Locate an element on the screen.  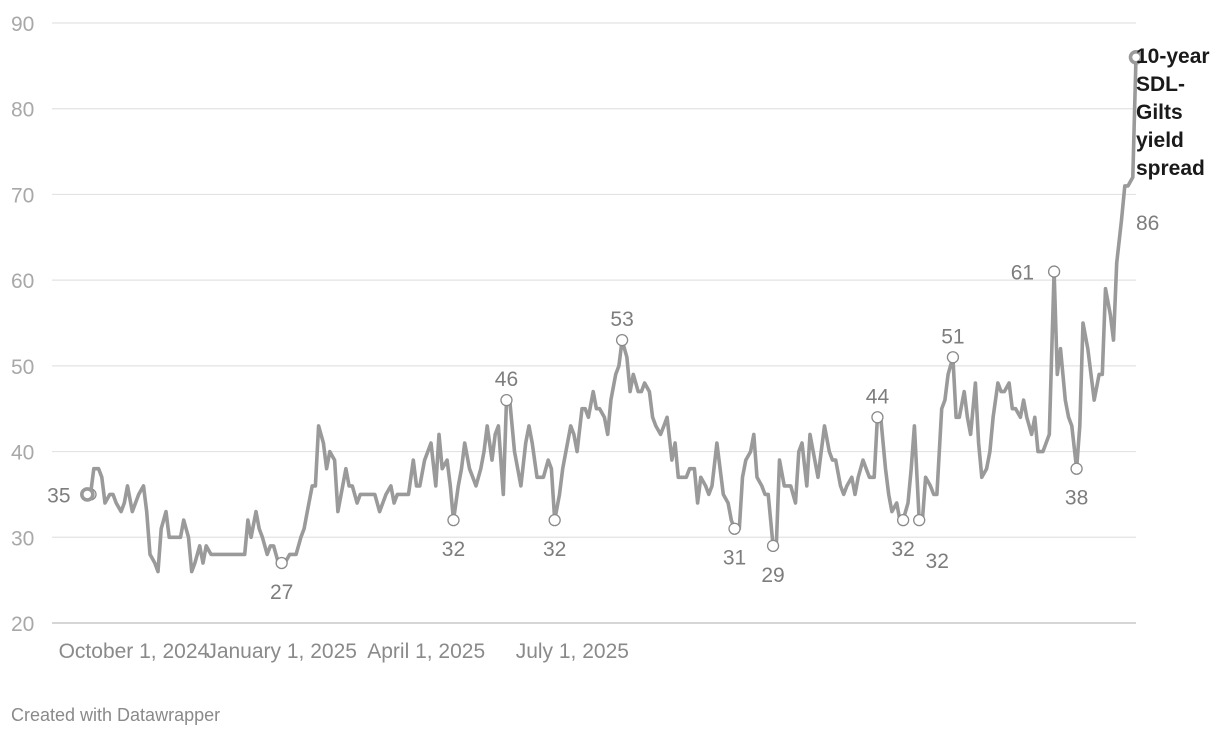
footer-credit: Created with Datawrapper is located at coordinates (116, 715).